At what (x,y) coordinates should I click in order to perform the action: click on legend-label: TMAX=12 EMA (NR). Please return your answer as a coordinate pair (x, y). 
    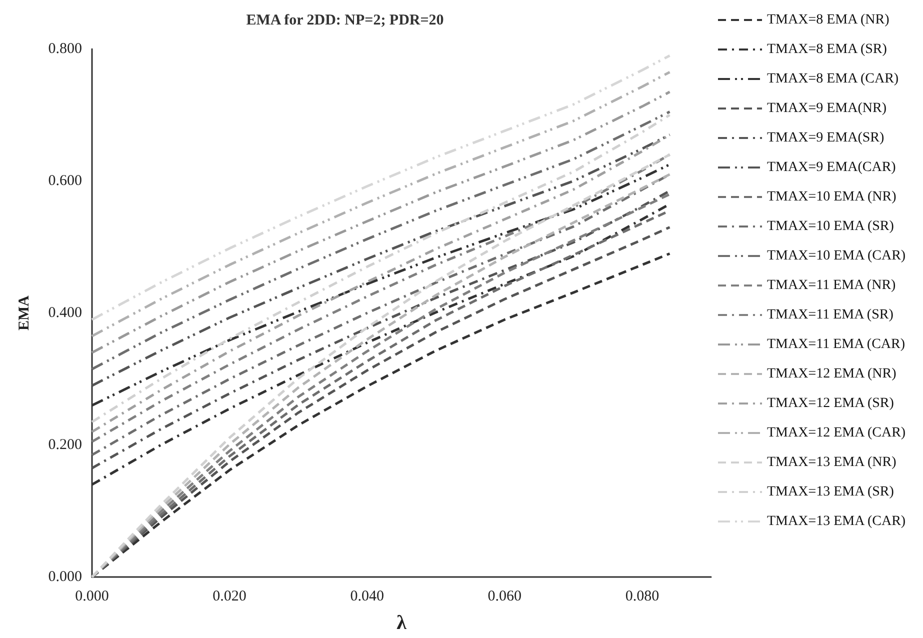
    Looking at the image, I should click on (832, 374).